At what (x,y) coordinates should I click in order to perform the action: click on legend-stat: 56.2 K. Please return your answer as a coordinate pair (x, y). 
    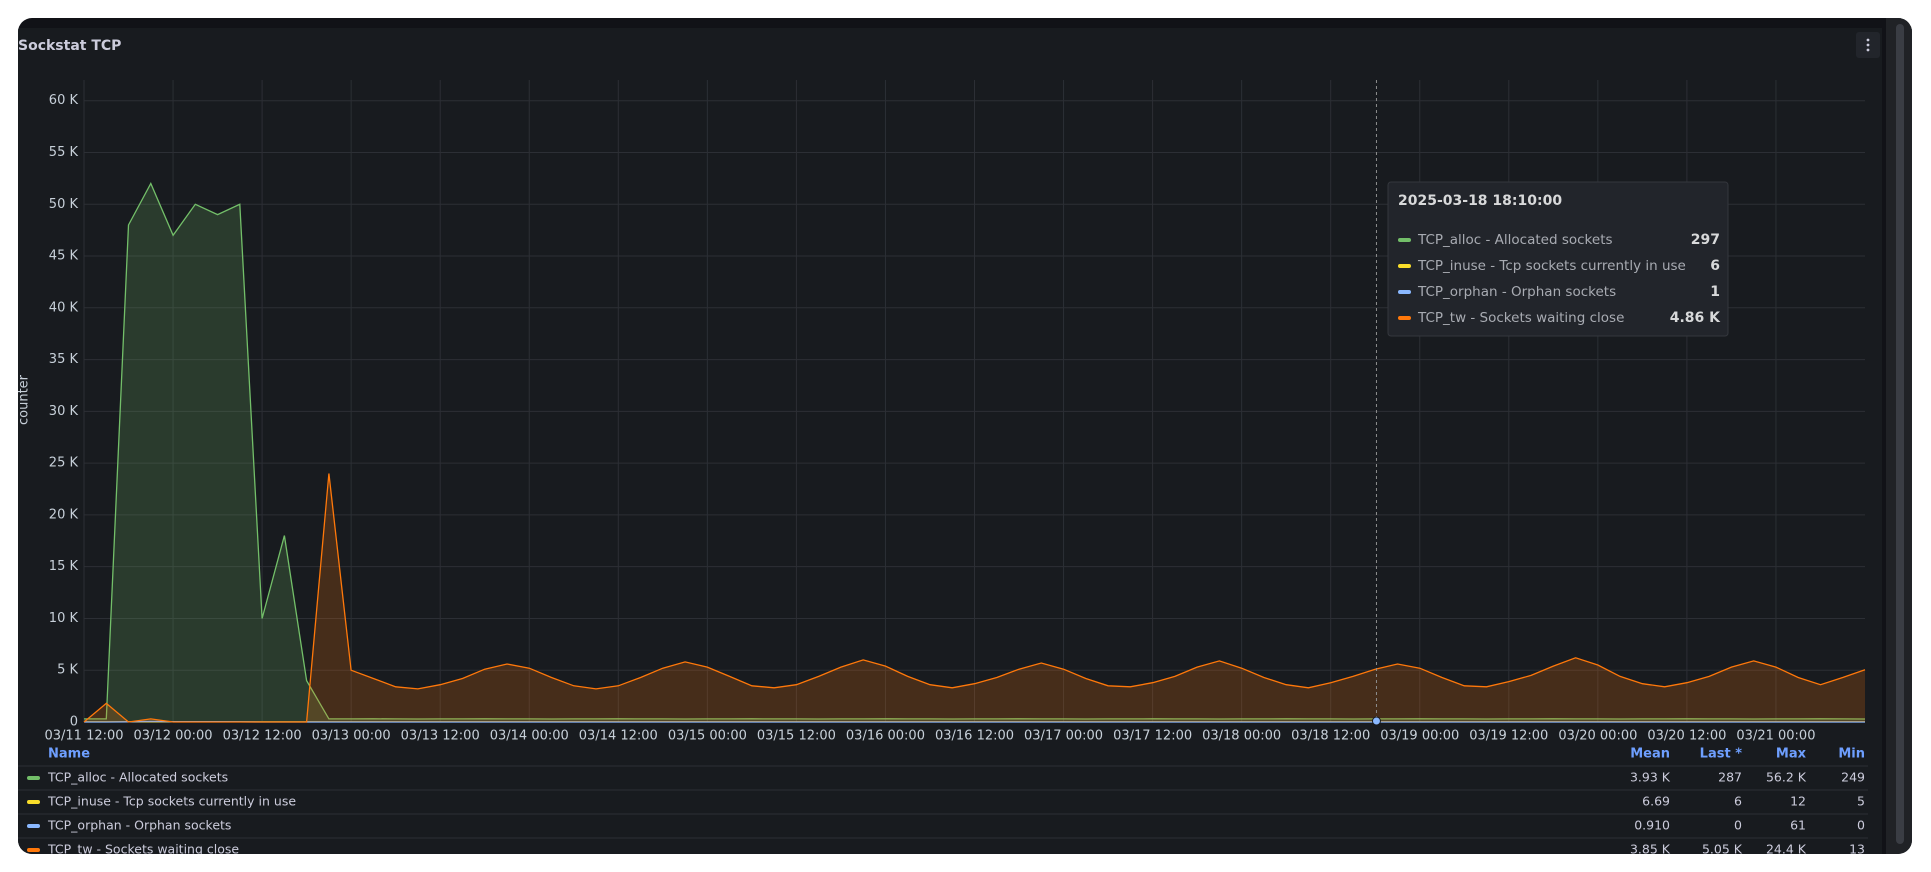
    Looking at the image, I should click on (1786, 777).